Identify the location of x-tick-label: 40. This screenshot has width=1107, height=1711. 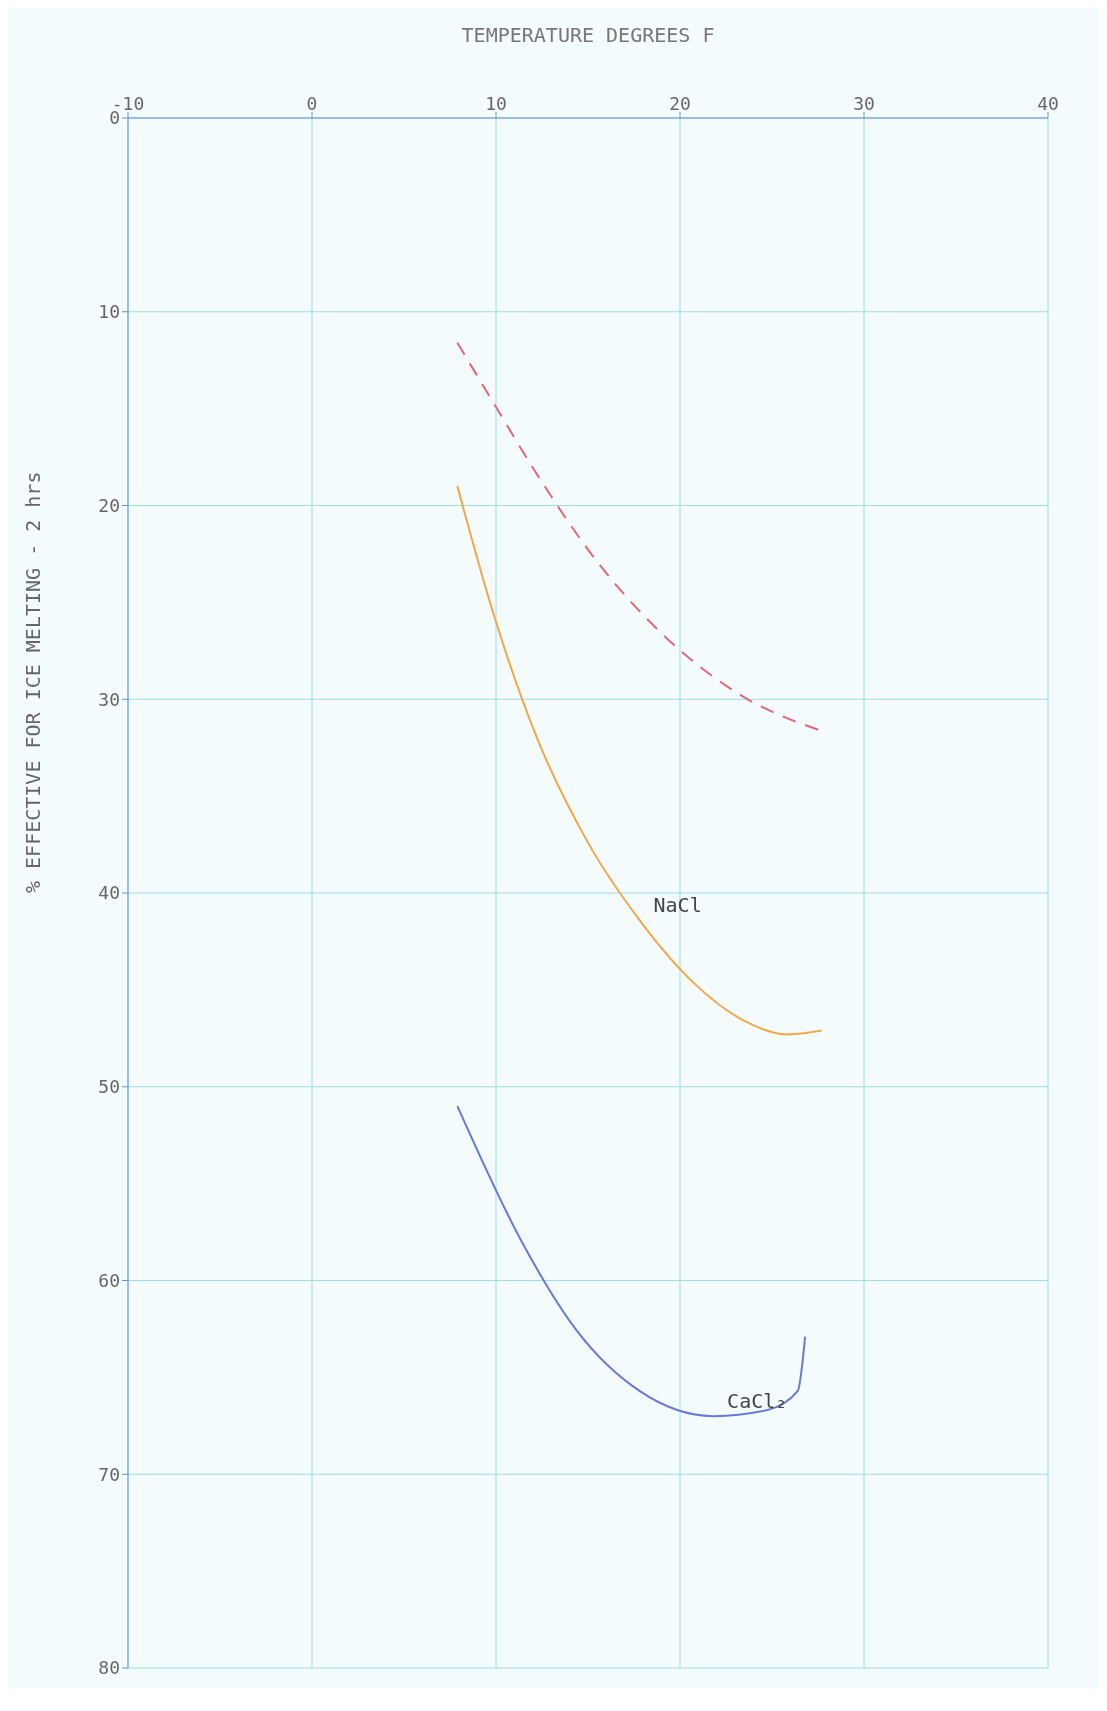
(1048, 103).